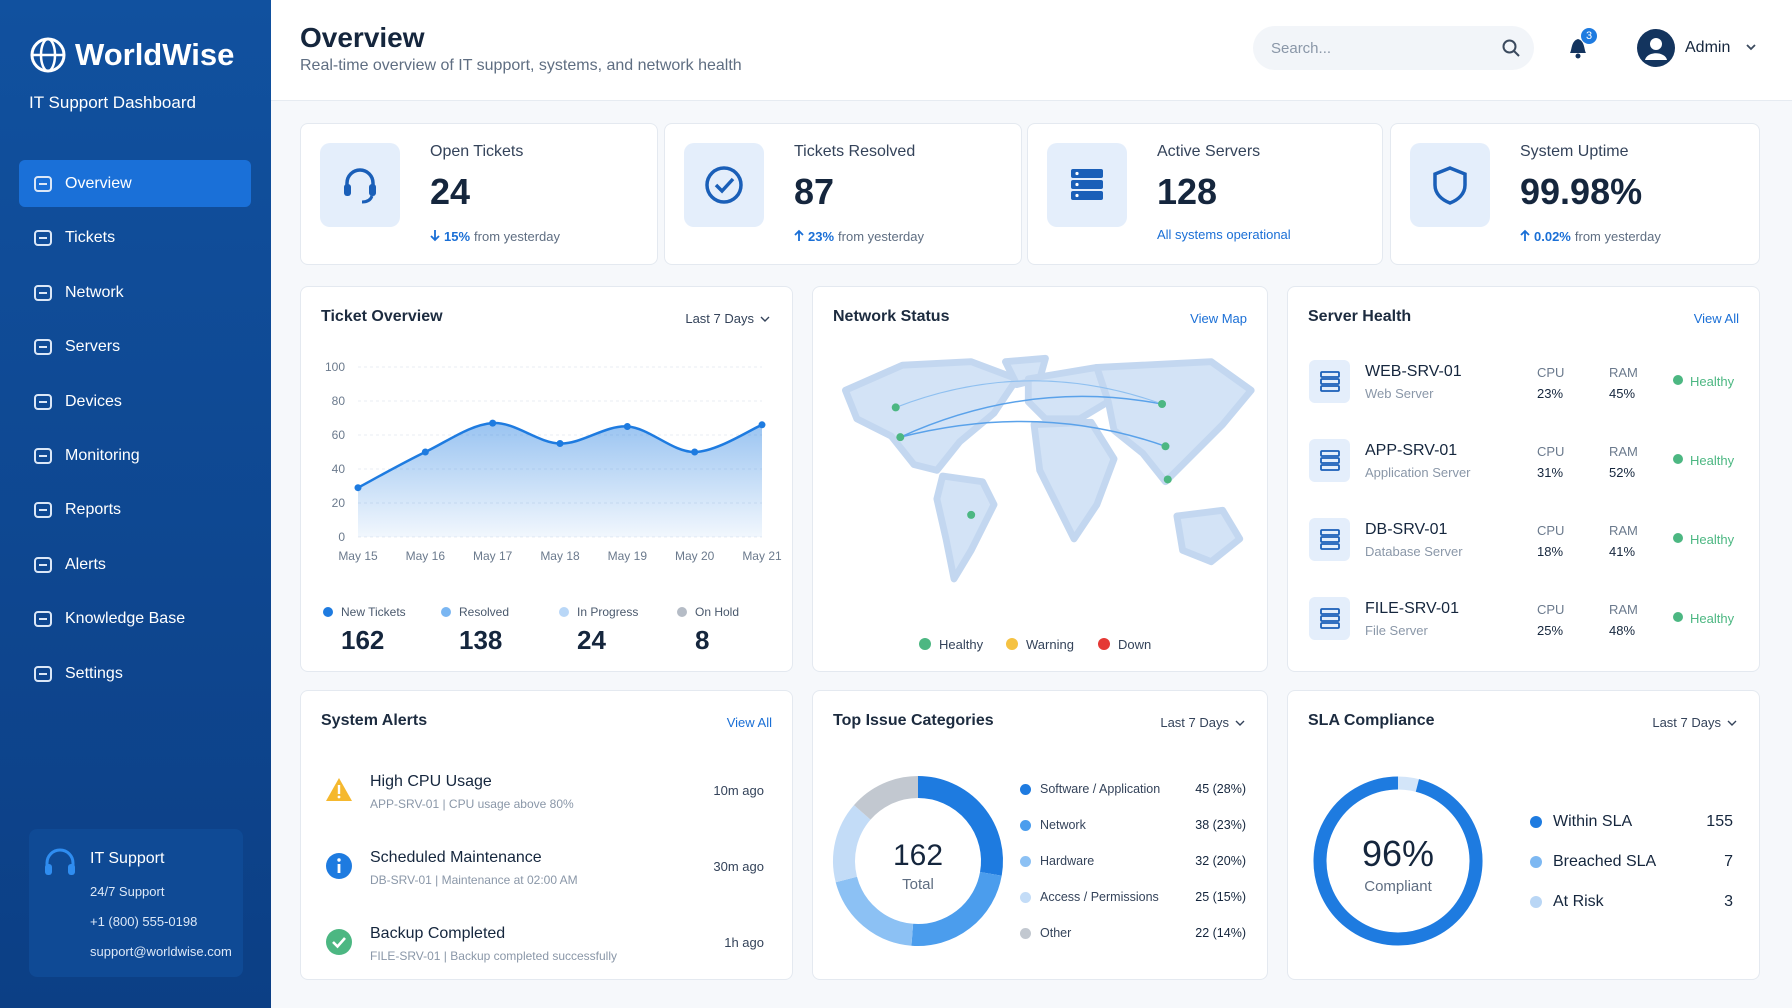 This screenshot has height=1008, width=1792. I want to click on led, so click(1077, 195).